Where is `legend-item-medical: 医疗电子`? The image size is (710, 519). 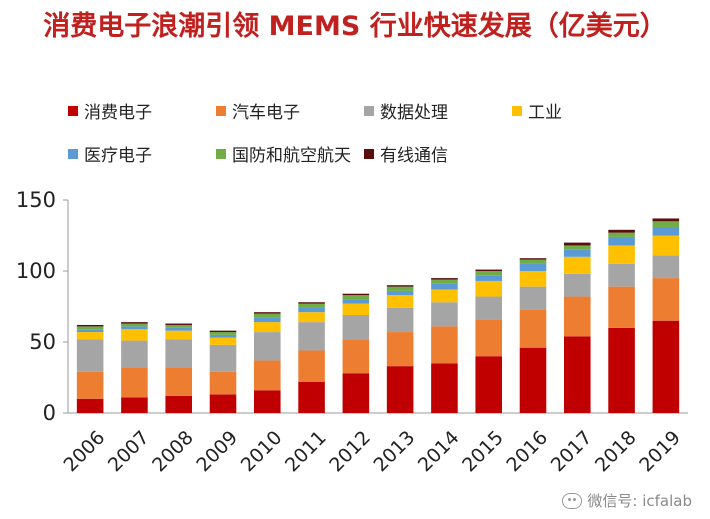 legend-item-medical: 医疗电子 is located at coordinates (110, 153).